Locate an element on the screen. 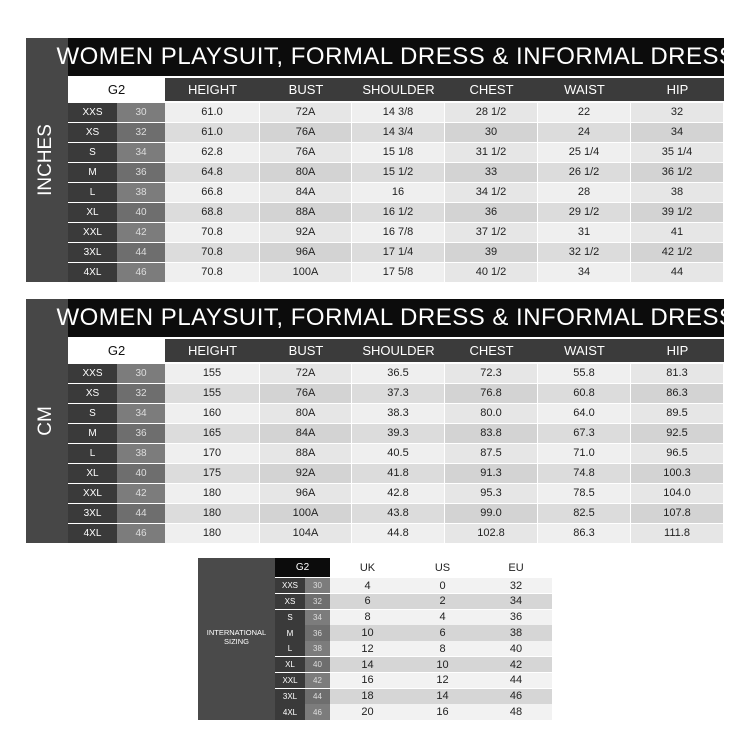 The height and width of the screenshot is (750, 750). table-cell: 96.5 is located at coordinates (677, 453).